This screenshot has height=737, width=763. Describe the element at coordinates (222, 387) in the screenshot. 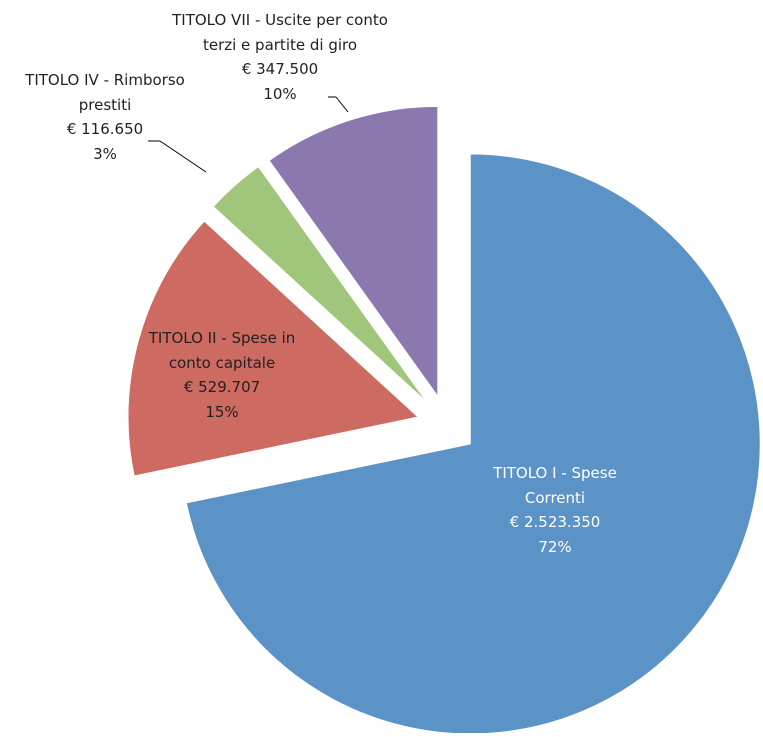

I see `label-value: € 529.707` at that location.